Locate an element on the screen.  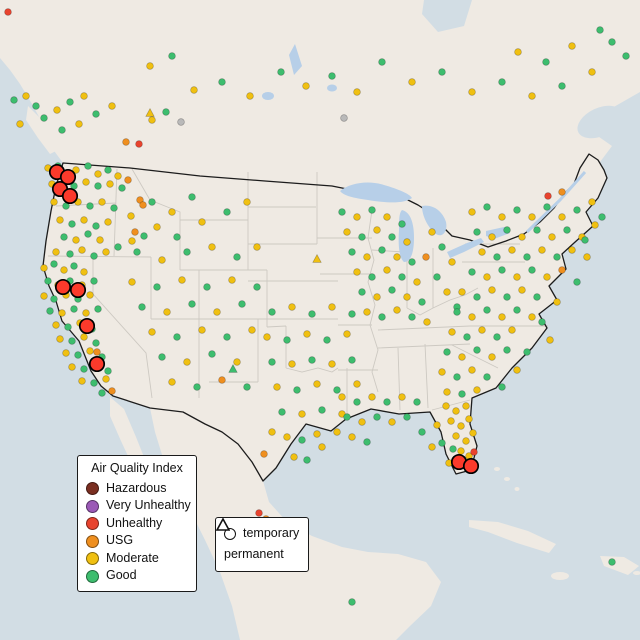
permanent-triangle-icon is located at coordinates (223, 524).